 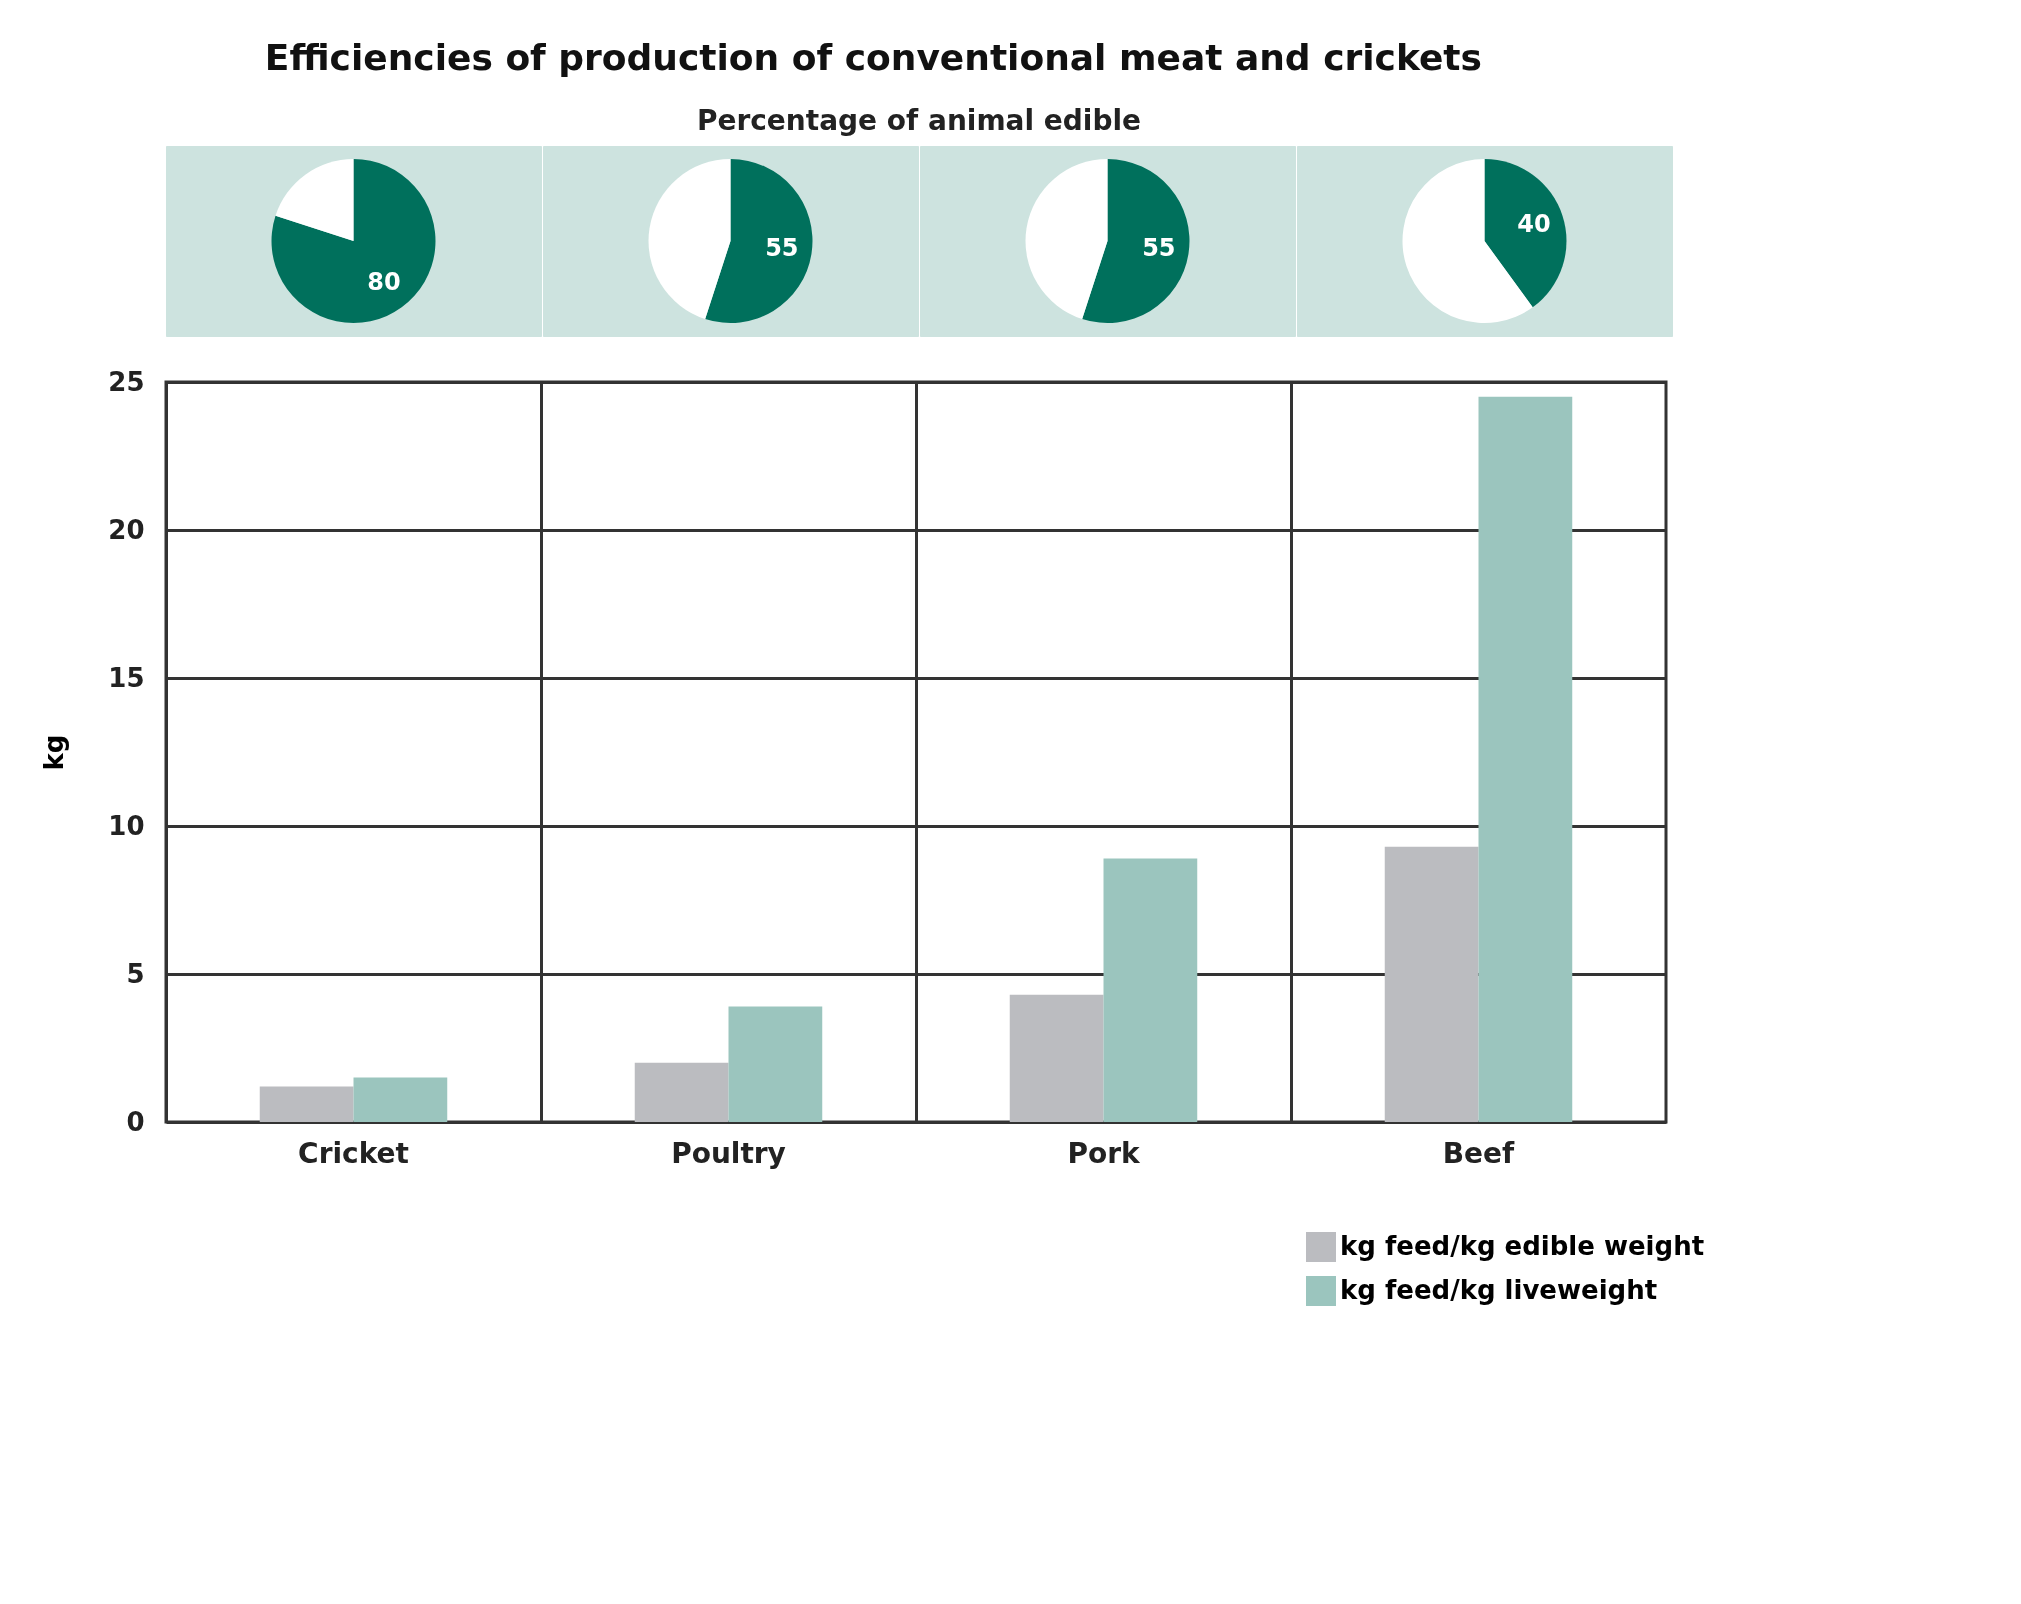 What do you see at coordinates (126, 529) in the screenshot?
I see `y-tick-label: 20` at bounding box center [126, 529].